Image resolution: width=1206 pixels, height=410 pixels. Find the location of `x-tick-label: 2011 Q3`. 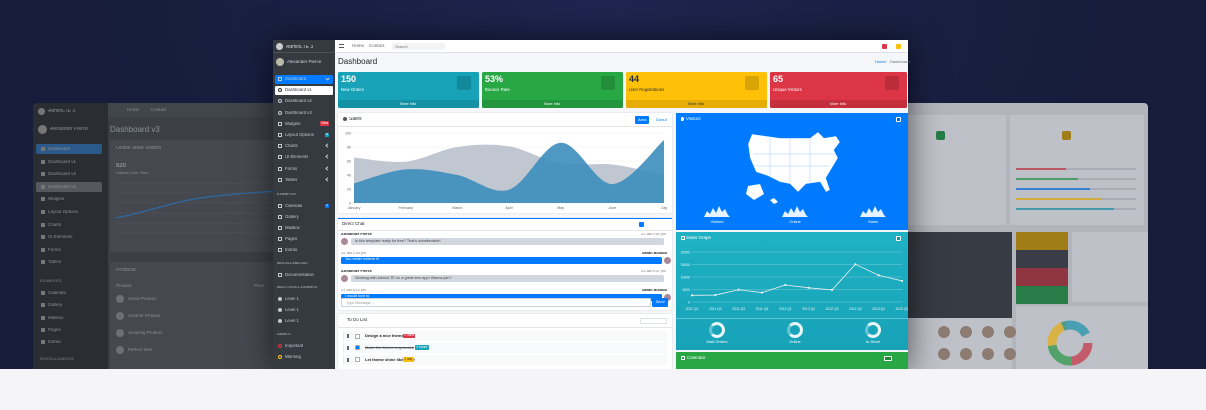

x-tick-label: 2011 Q3 is located at coordinates (738, 309).